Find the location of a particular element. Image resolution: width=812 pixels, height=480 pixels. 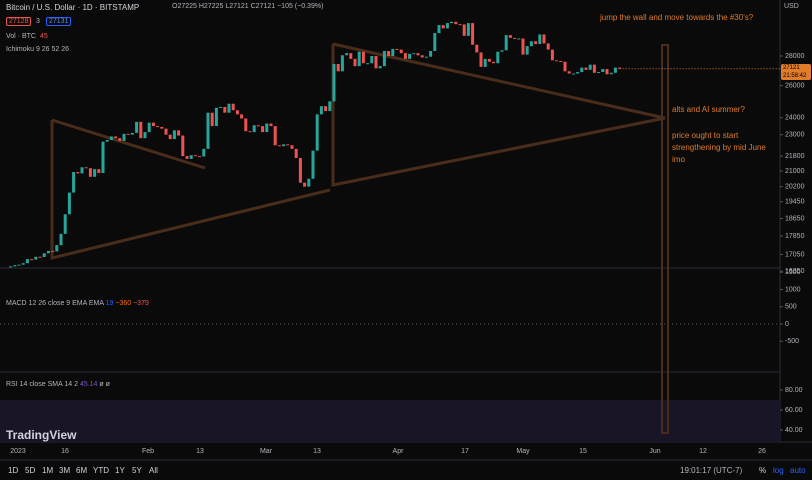

price-tick-label: 28000 is located at coordinates (795, 56).